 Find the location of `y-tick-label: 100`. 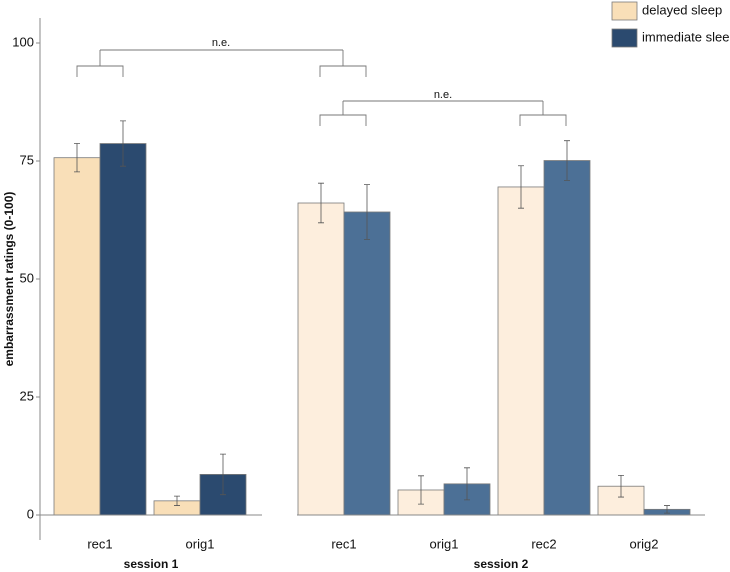

y-tick-label: 100 is located at coordinates (23, 41).